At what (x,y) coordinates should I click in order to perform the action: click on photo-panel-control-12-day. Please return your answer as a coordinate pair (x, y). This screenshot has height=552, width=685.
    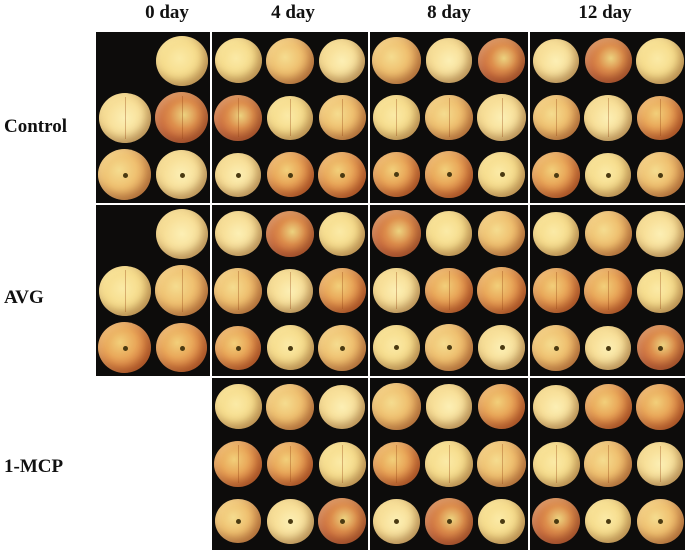
    Looking at the image, I should click on (607, 117).